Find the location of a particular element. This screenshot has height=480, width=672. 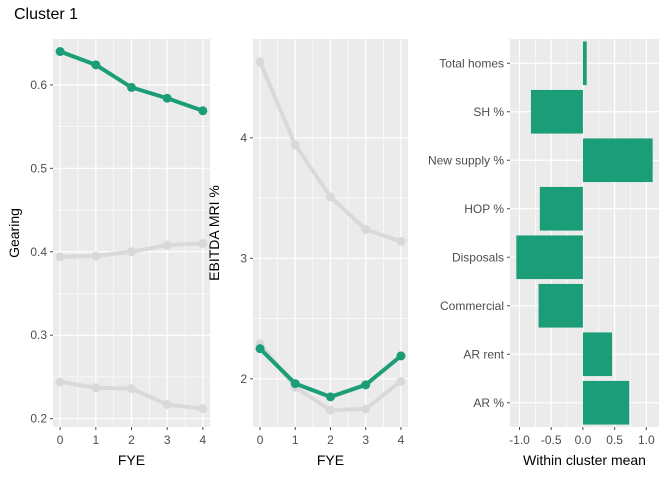

y-tick-label: 0.2 is located at coordinates (38, 419).